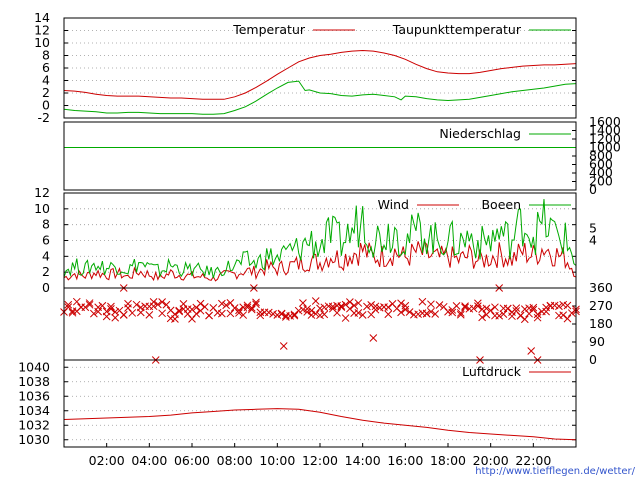 Image resolution: width=640 pixels, height=480 pixels. Describe the element at coordinates (44, 117) in the screenshot. I see `y-tick-label: -2` at that location.